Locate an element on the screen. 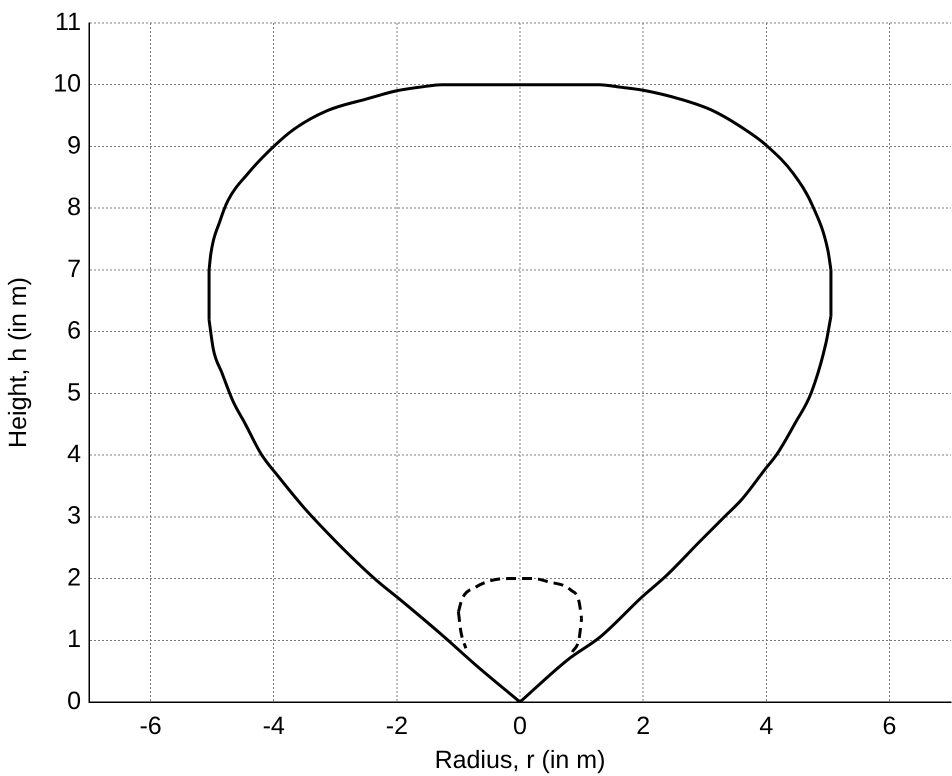 This screenshot has height=776, width=952. y-tick-label: 0 is located at coordinates (74, 700).